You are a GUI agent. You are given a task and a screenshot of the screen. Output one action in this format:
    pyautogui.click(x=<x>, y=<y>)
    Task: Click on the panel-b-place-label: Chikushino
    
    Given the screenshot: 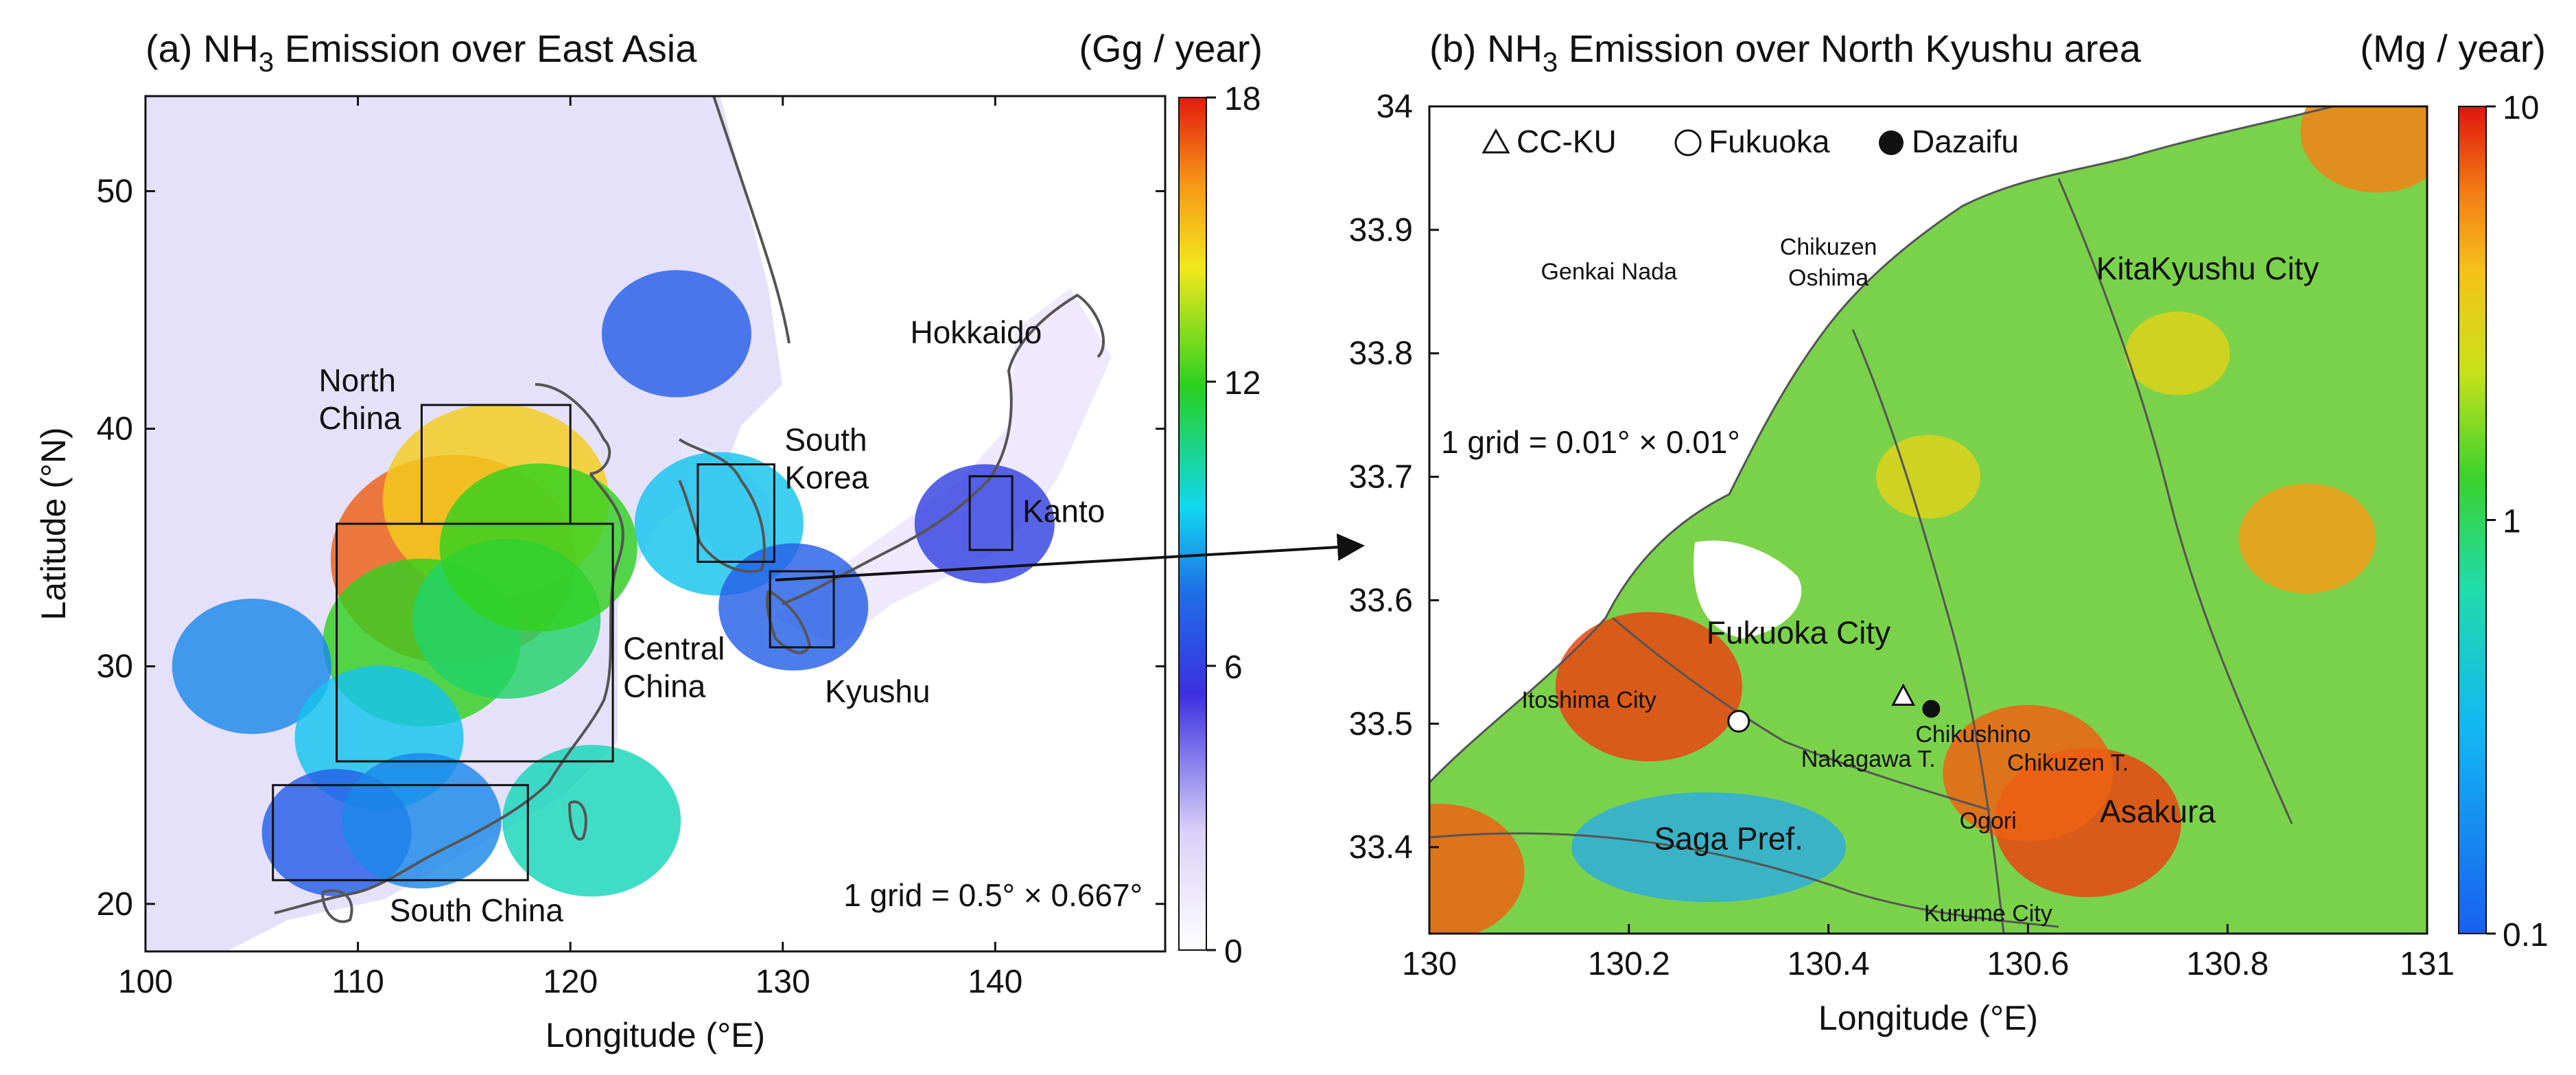 What is the action you would take?
    pyautogui.click(x=1972, y=734)
    